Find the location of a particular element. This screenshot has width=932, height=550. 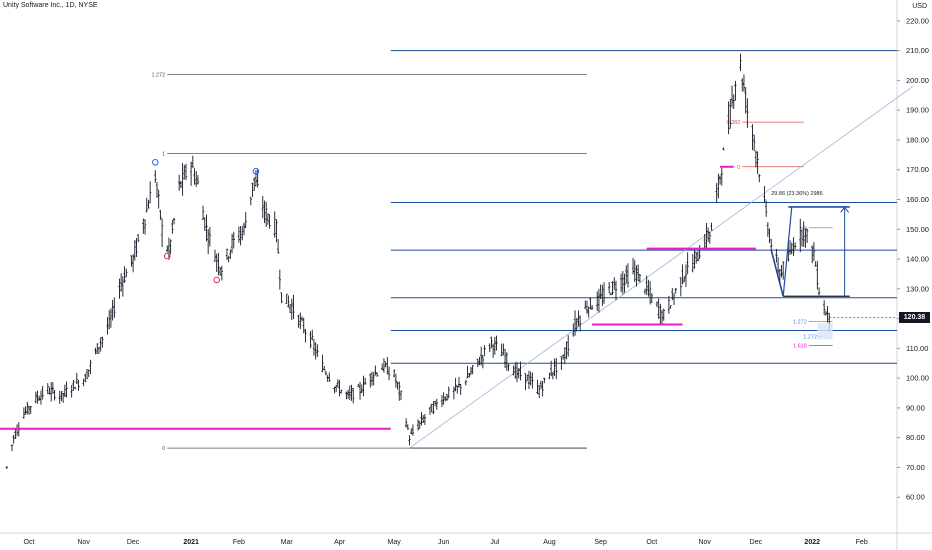

fib-level-label: 0.382 is located at coordinates (733, 123).